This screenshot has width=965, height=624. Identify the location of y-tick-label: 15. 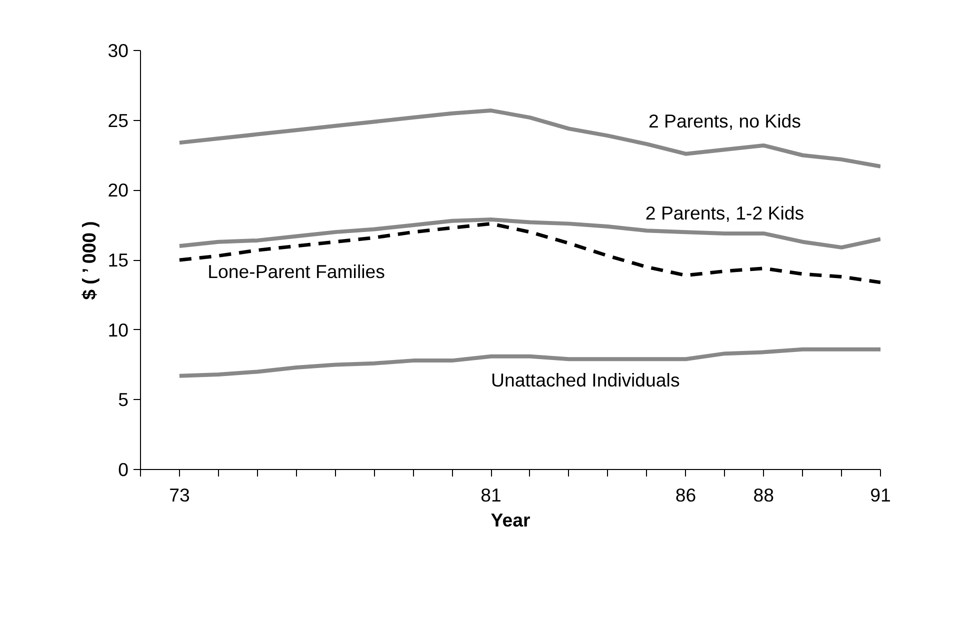
(118, 260).